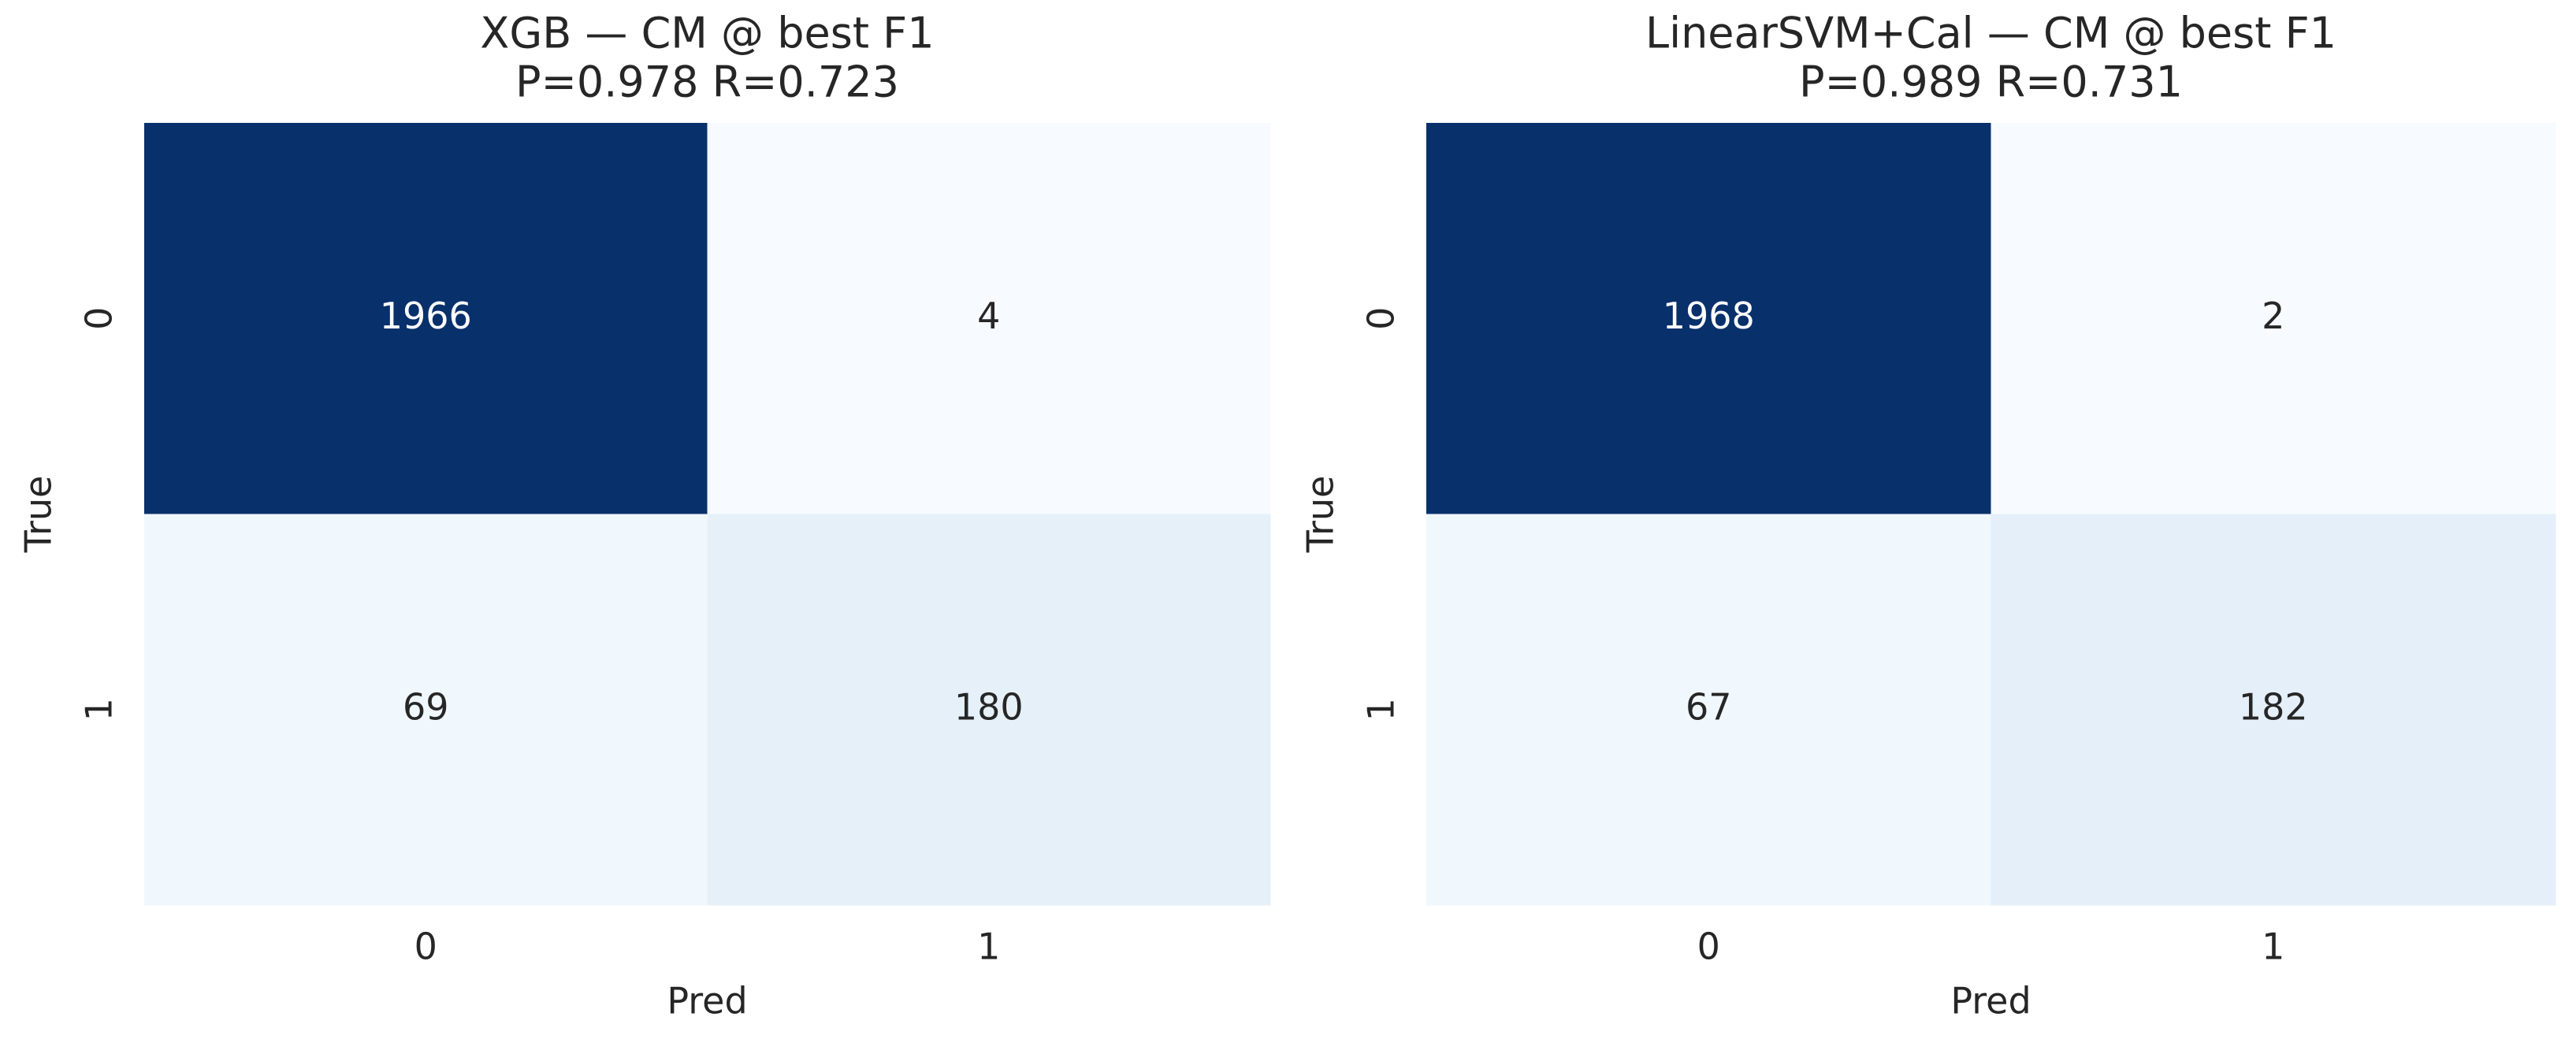 The width and height of the screenshot is (2576, 1039). I want to click on cell-label: 4, so click(988, 316).